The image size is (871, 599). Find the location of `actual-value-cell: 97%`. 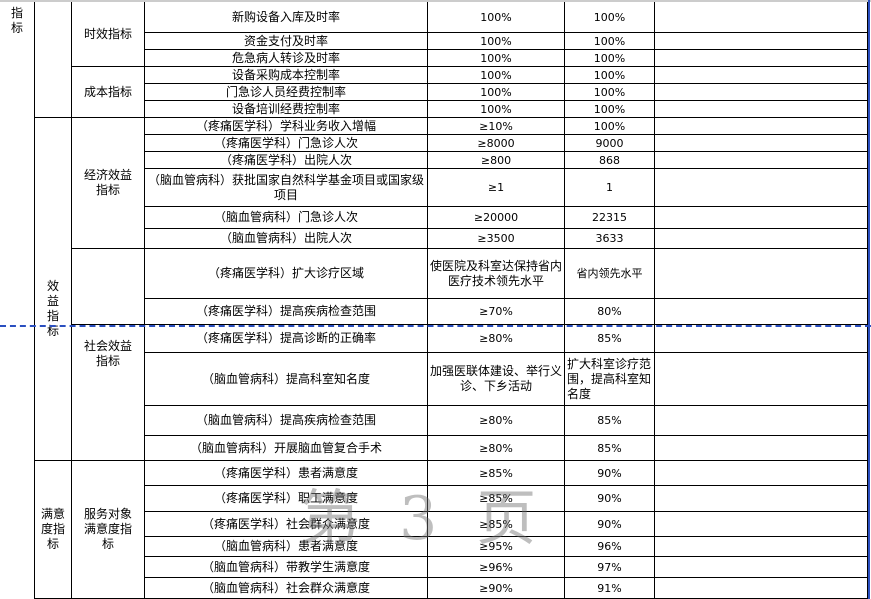

actual-value-cell: 97% is located at coordinates (610, 567).